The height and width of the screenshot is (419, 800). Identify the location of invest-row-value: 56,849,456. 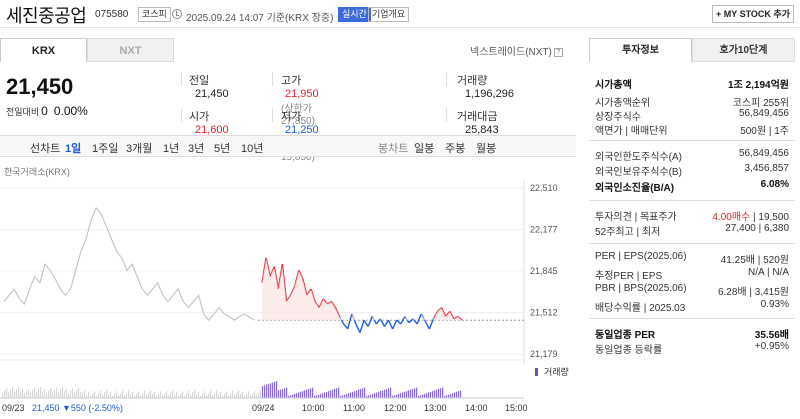
(763, 153).